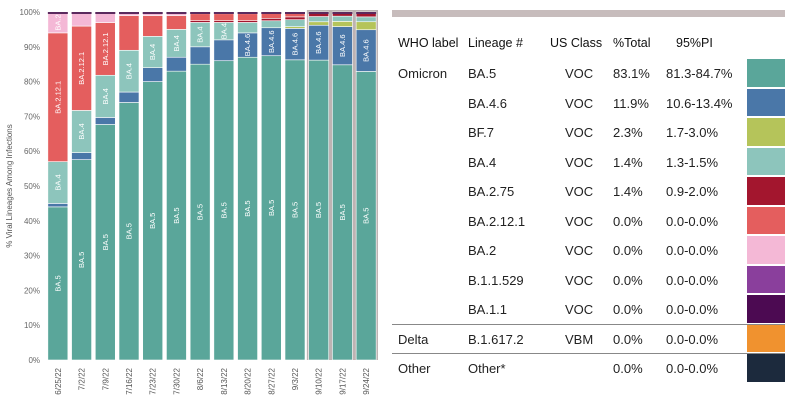 The image size is (791, 406). I want to click on legend-percent-total: 2.3%, so click(628, 132).